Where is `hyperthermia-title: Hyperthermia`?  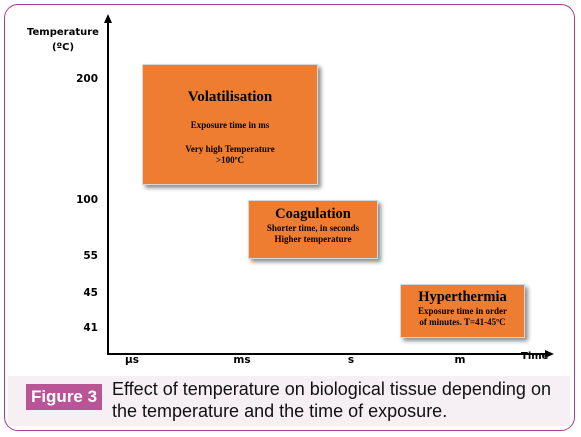
hyperthermia-title: Hyperthermia is located at coordinates (462, 297).